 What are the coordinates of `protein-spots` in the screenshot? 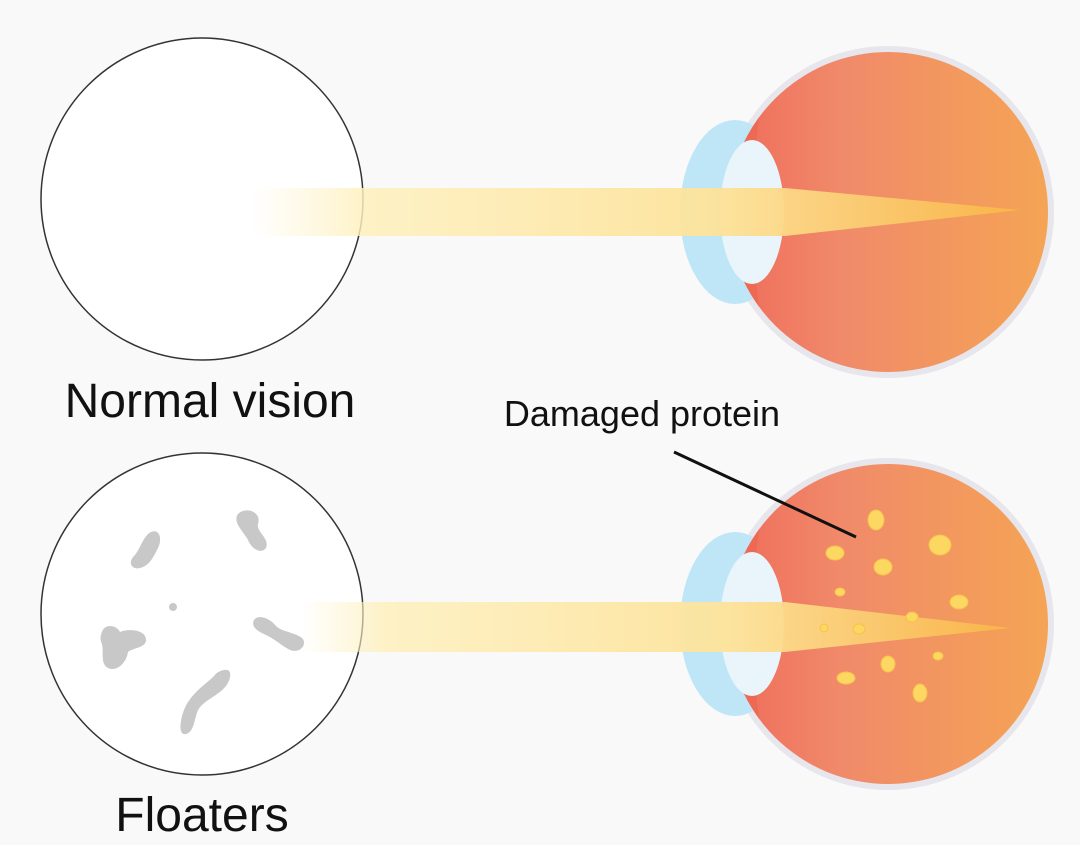 It's located at (894, 606).